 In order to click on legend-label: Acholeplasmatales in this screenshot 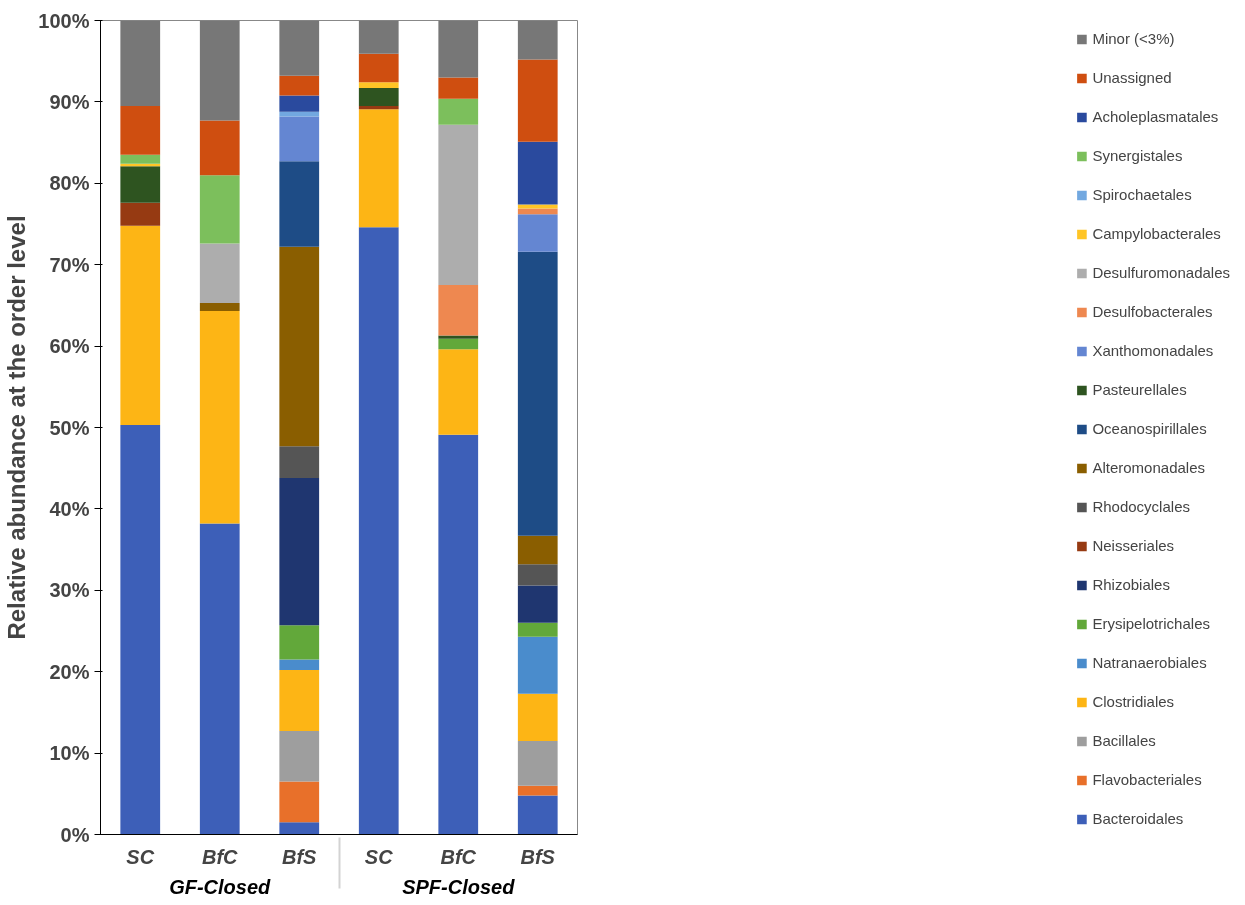, I will do `click(1155, 116)`.